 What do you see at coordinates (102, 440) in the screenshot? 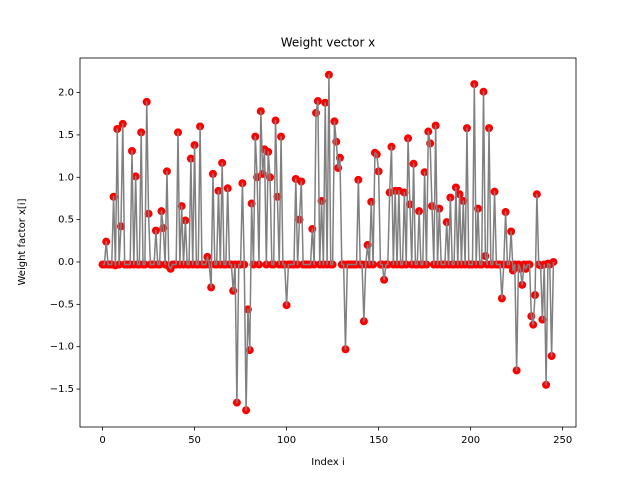
I see `x-tick-label: 0` at bounding box center [102, 440].